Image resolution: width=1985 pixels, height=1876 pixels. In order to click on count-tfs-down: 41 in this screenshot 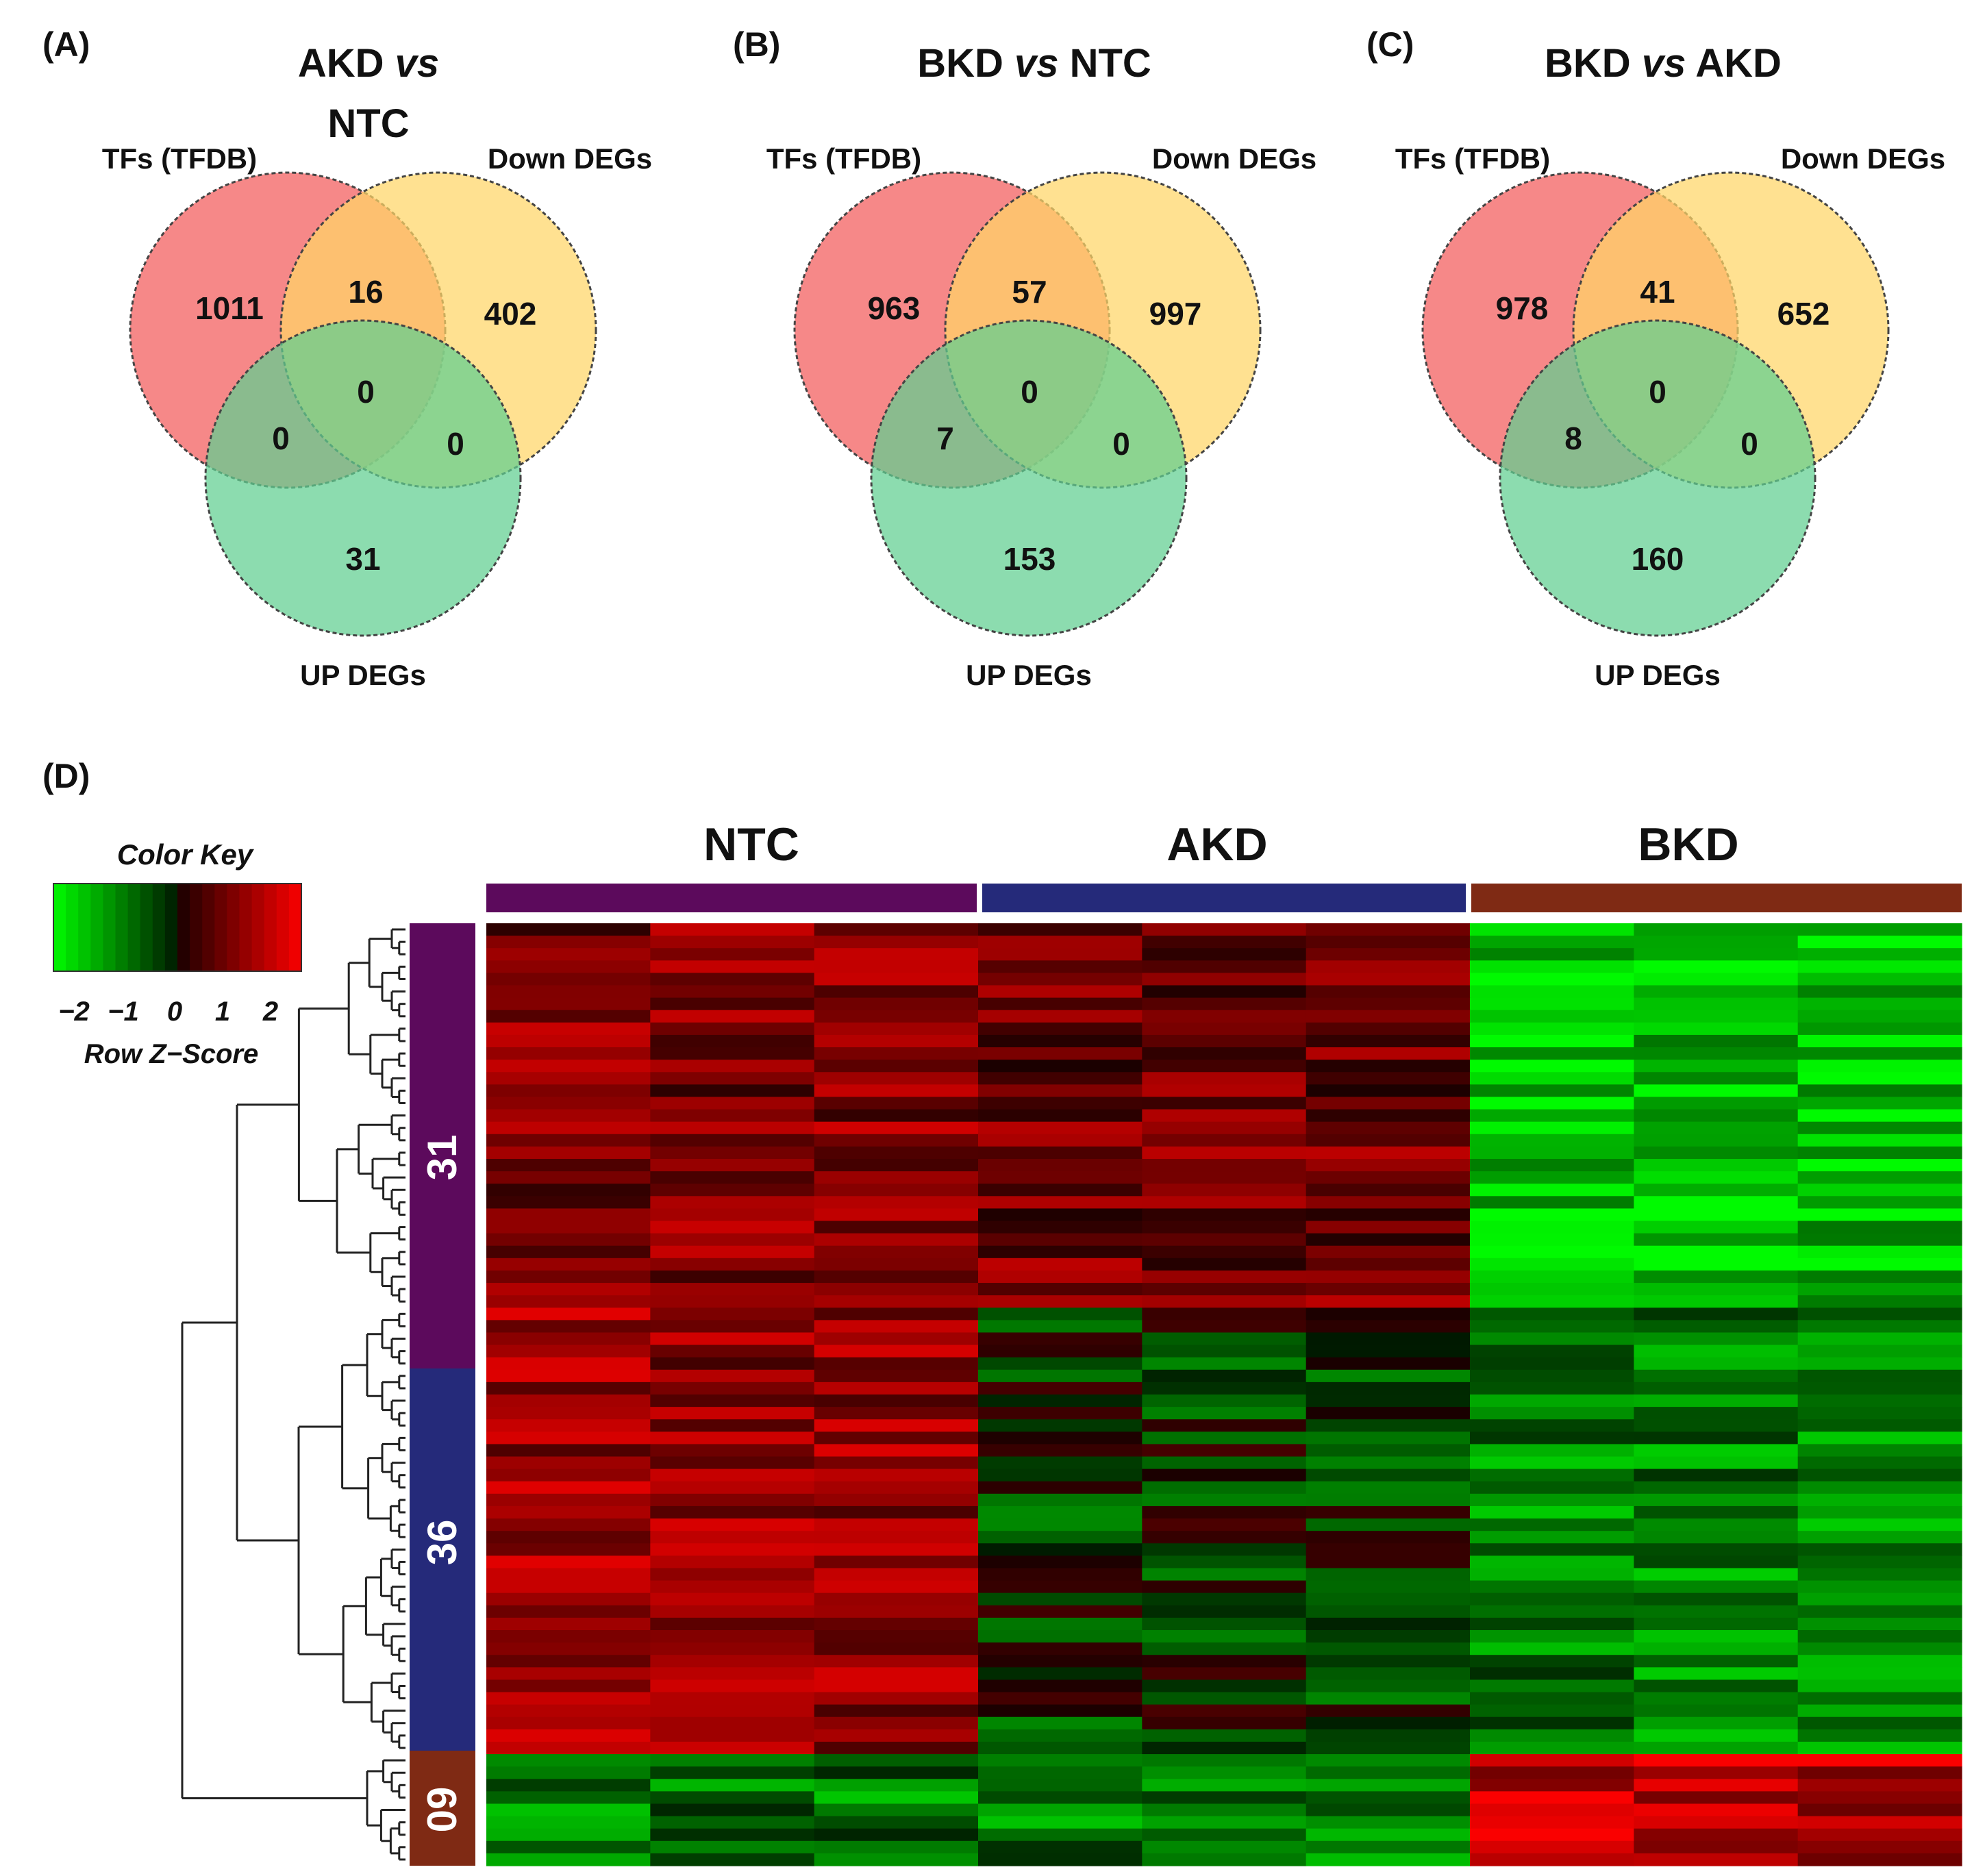, I will do `click(1657, 292)`.